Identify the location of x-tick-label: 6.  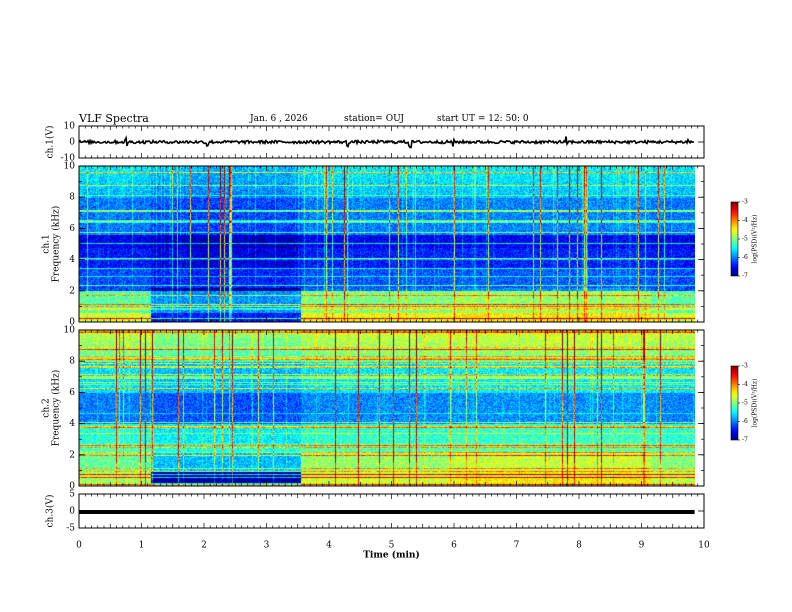
(454, 546).